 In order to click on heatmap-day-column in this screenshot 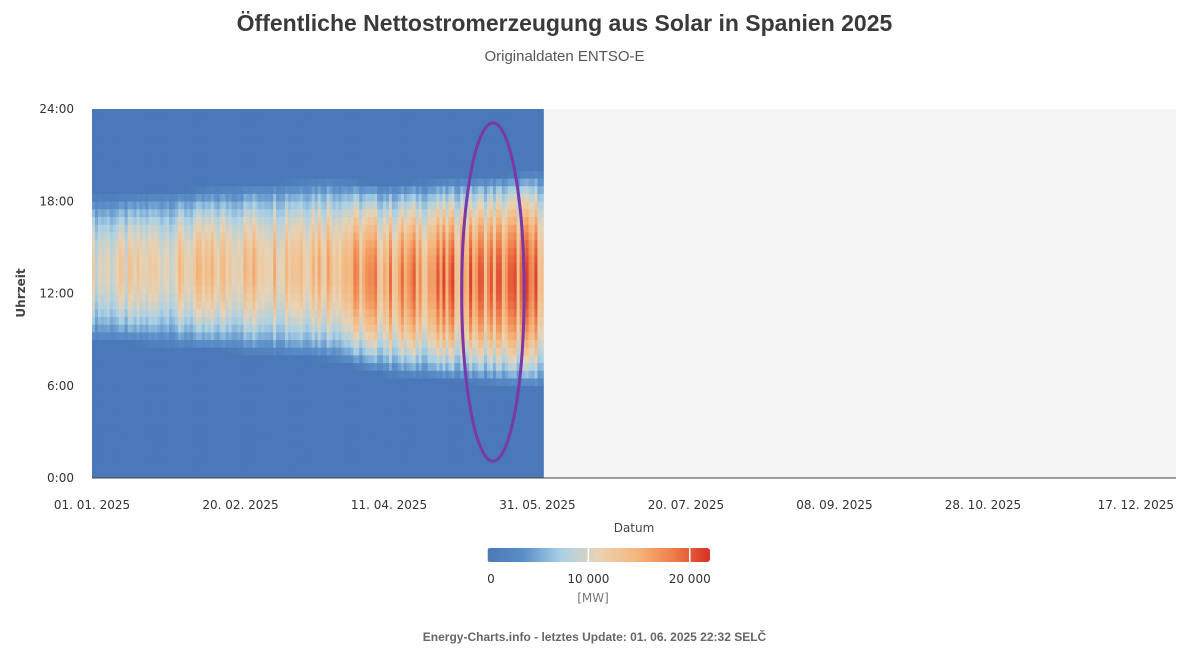, I will do `click(304, 294)`.